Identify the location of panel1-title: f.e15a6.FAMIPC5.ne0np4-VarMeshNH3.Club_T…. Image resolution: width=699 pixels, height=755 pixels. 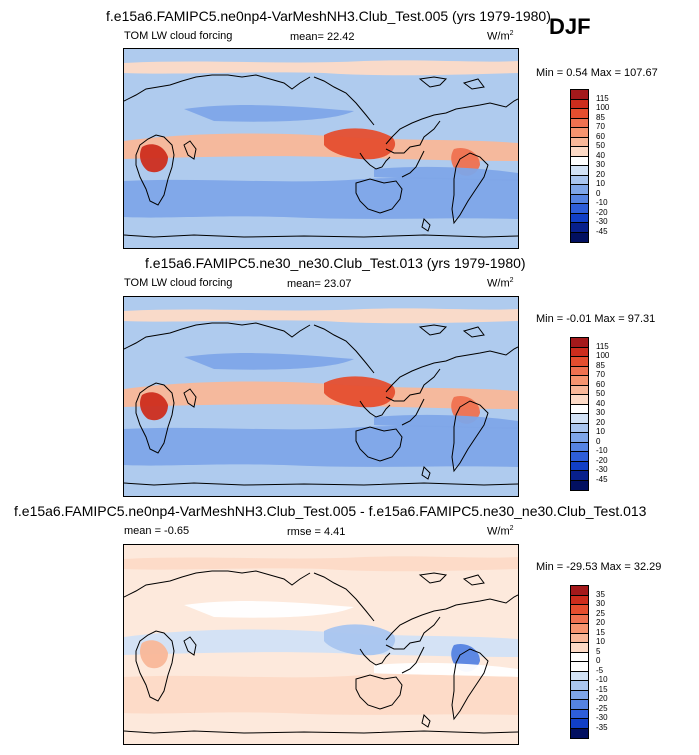
(328, 16).